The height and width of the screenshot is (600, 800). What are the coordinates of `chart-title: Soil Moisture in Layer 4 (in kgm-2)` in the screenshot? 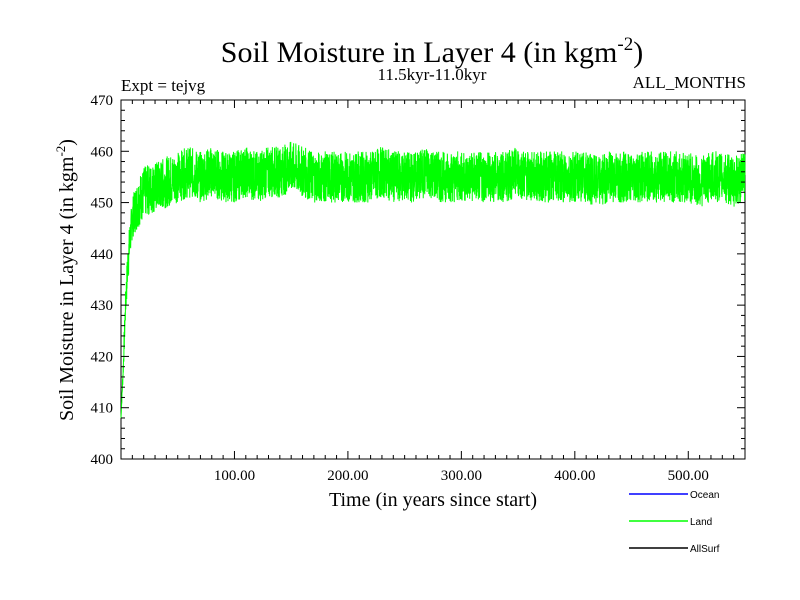 It's located at (432, 51).